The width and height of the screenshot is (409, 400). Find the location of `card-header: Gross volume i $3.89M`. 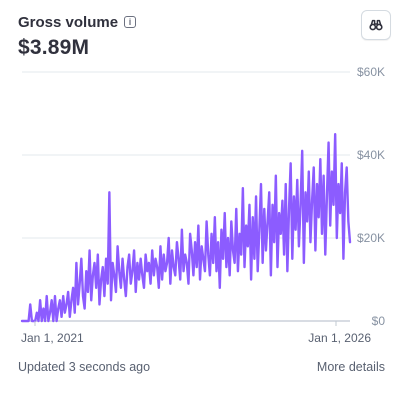

card-header: Gross volume i $3.89M is located at coordinates (204, 37).